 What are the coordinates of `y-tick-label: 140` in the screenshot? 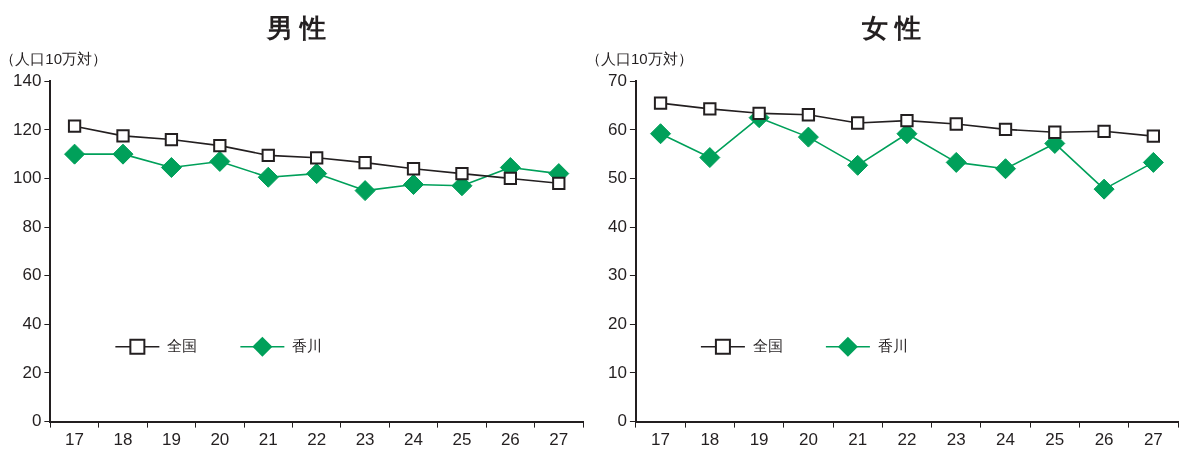 It's located at (27, 80).